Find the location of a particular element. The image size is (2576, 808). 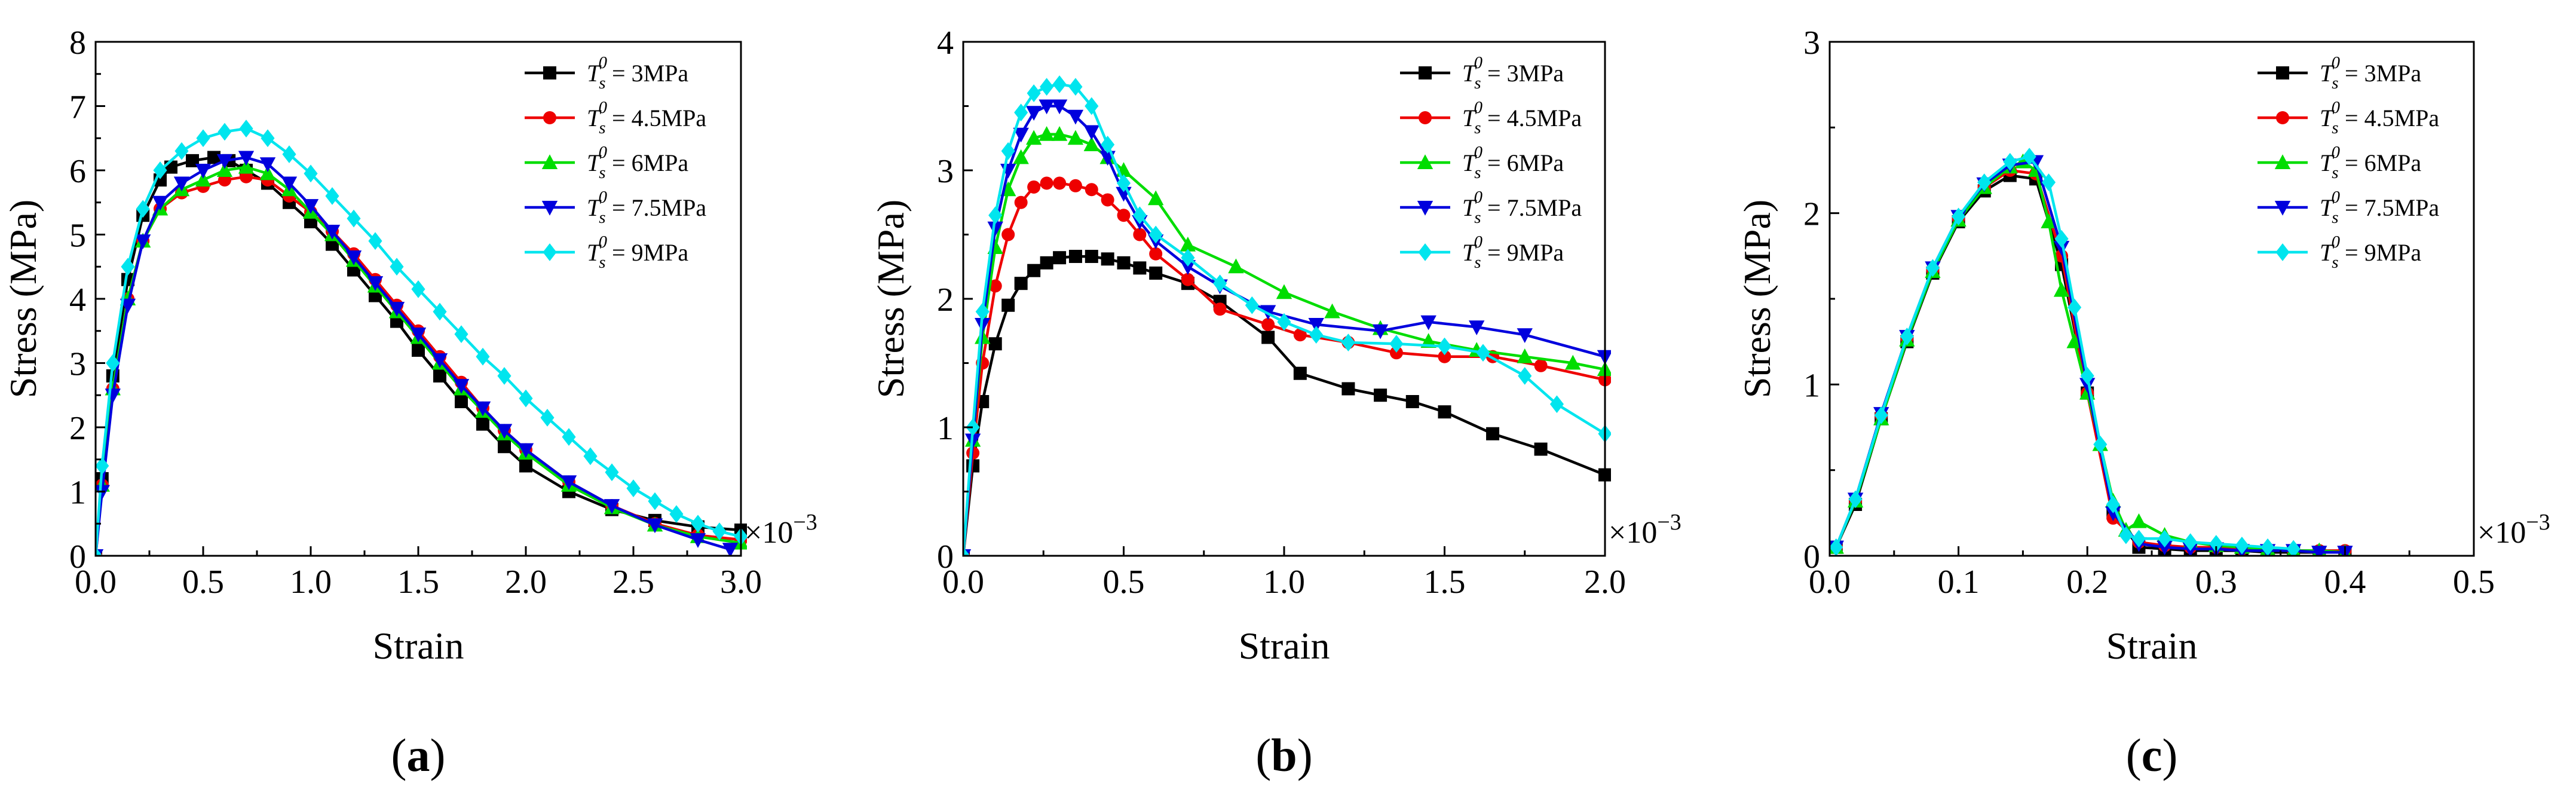

x-tick-label: 1.0 is located at coordinates (1284, 582).